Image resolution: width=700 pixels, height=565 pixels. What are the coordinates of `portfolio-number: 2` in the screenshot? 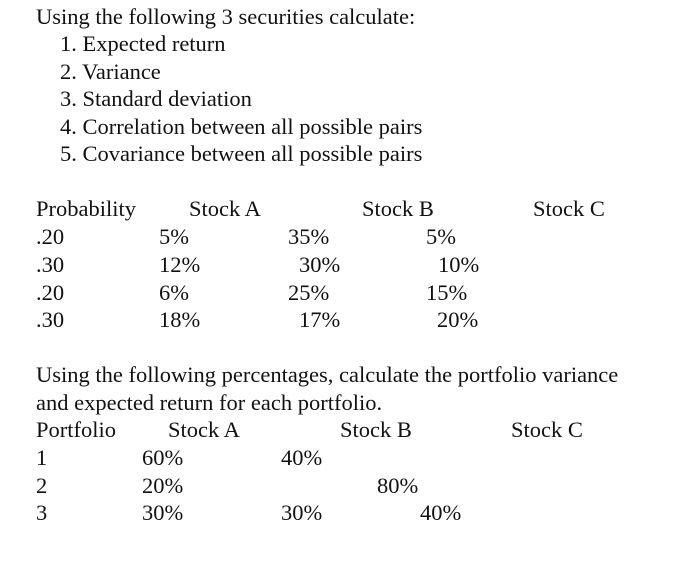 It's located at (42, 485).